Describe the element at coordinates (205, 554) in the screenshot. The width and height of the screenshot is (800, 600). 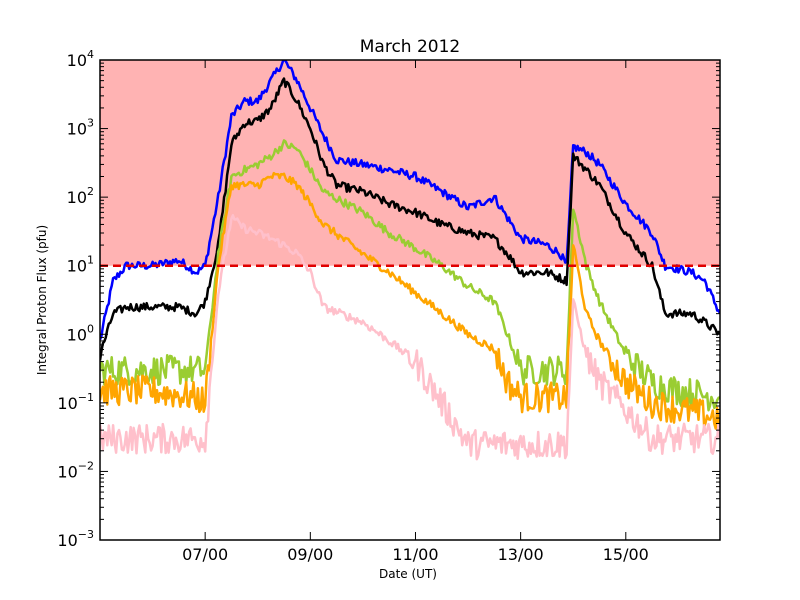
I see `x-tick-label: 07/00` at that location.